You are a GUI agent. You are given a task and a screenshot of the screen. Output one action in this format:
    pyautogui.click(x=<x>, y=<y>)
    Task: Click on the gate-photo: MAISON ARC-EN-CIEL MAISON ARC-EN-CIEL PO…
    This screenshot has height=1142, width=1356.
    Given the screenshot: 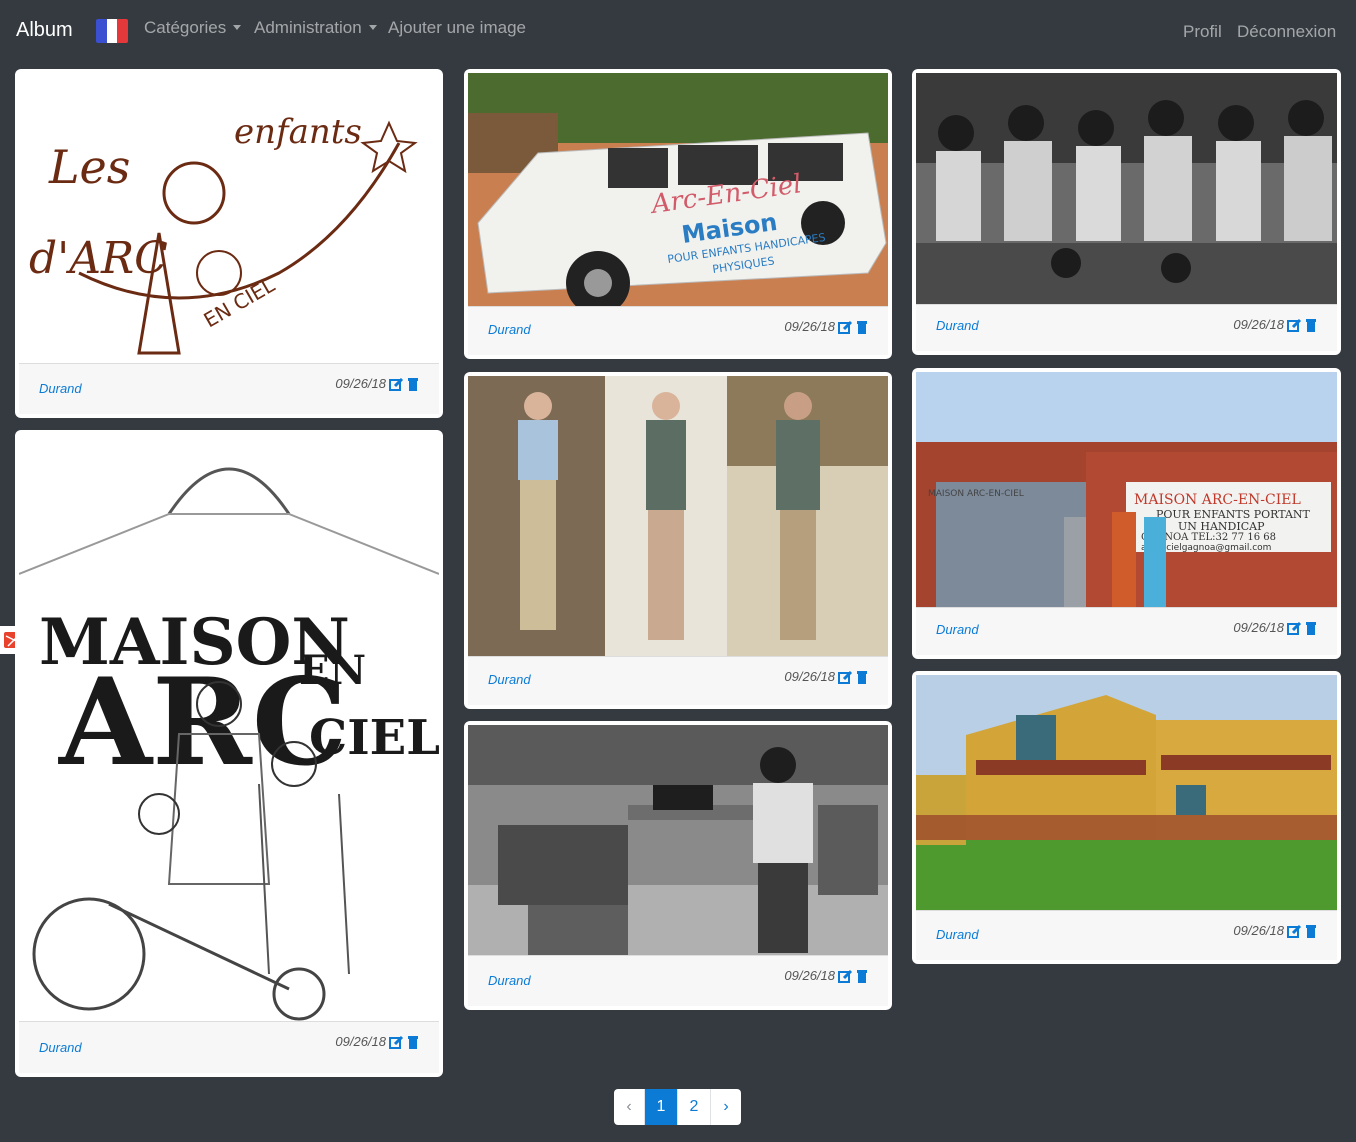 What is the action you would take?
    pyautogui.click(x=1126, y=490)
    